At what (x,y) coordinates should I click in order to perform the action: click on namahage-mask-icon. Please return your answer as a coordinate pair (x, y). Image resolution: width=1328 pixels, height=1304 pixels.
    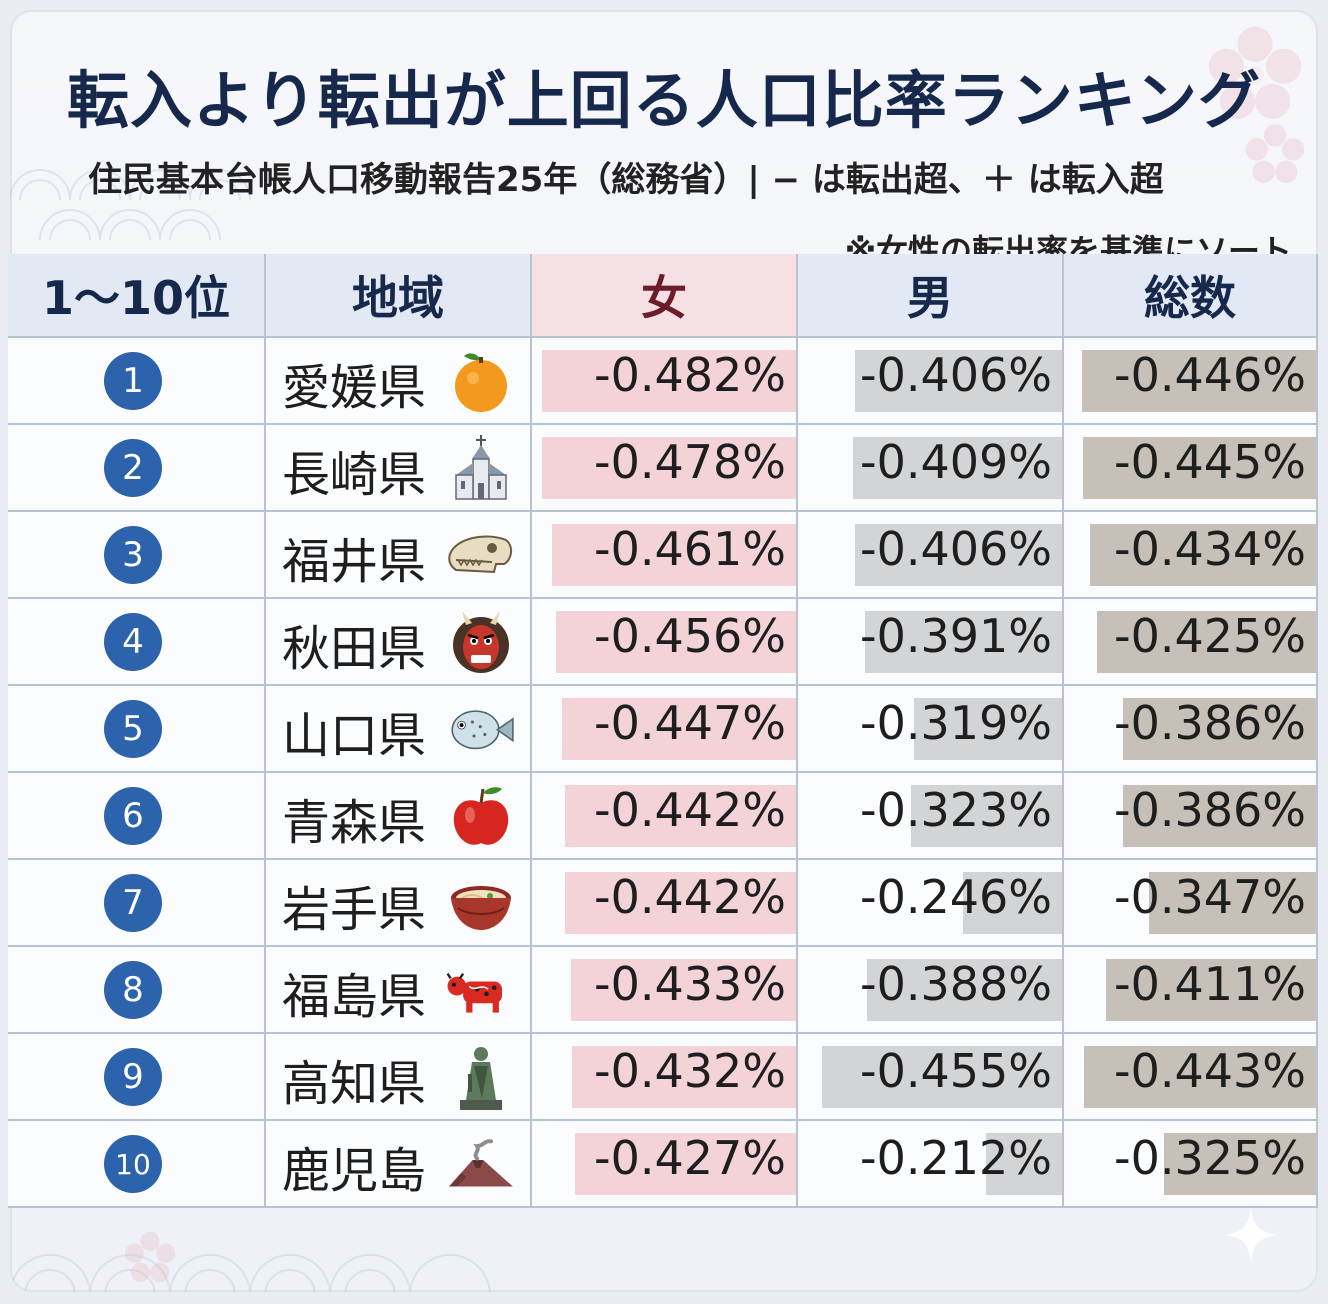
    Looking at the image, I should click on (481, 642).